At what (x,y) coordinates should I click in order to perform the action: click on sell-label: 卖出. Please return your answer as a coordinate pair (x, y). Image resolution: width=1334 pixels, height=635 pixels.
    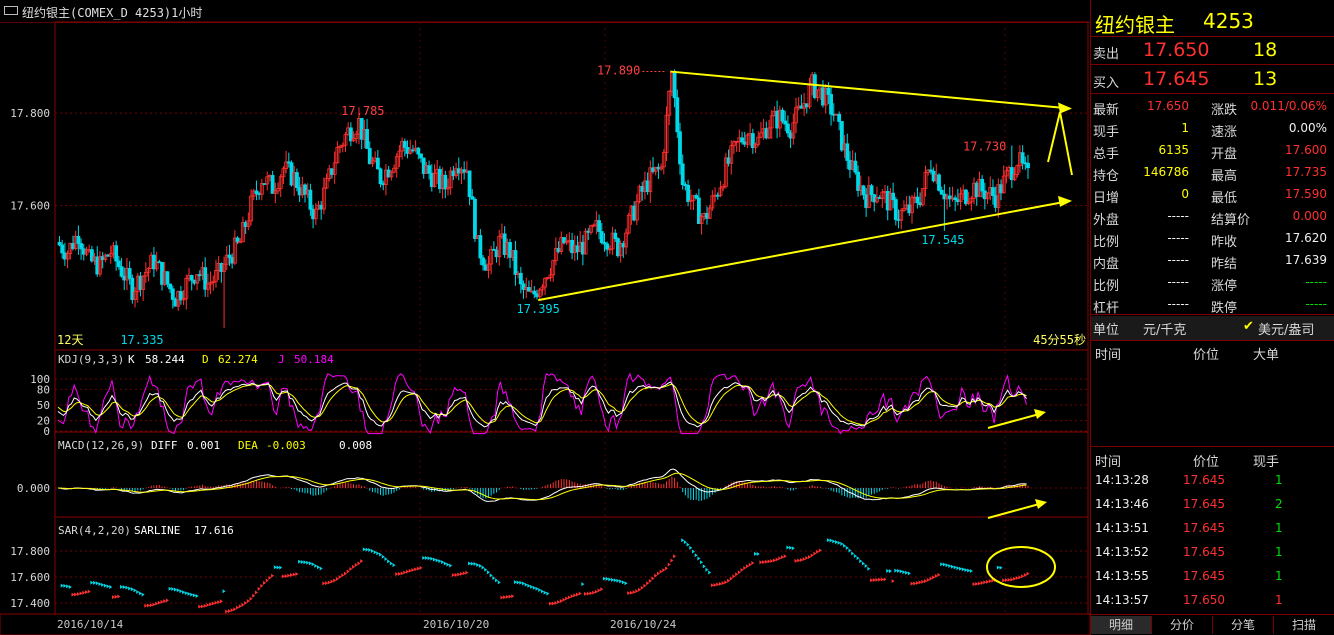
    Looking at the image, I should click on (1106, 54).